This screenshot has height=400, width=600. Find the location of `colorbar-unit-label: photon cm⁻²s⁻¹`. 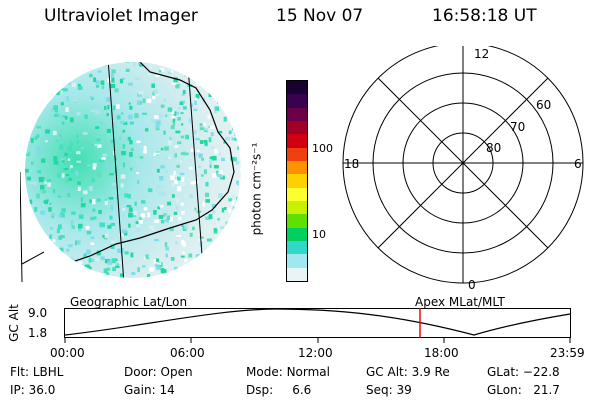

colorbar-unit-label: photon cm⁻²s⁻¹ is located at coordinates (256, 189).